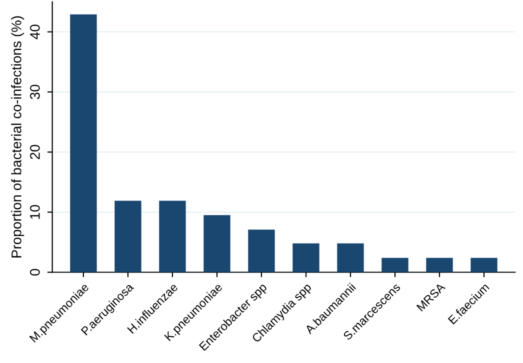 The width and height of the screenshot is (523, 363). Describe the element at coordinates (35, 211) in the screenshot. I see `y-tick-label: 10` at that location.